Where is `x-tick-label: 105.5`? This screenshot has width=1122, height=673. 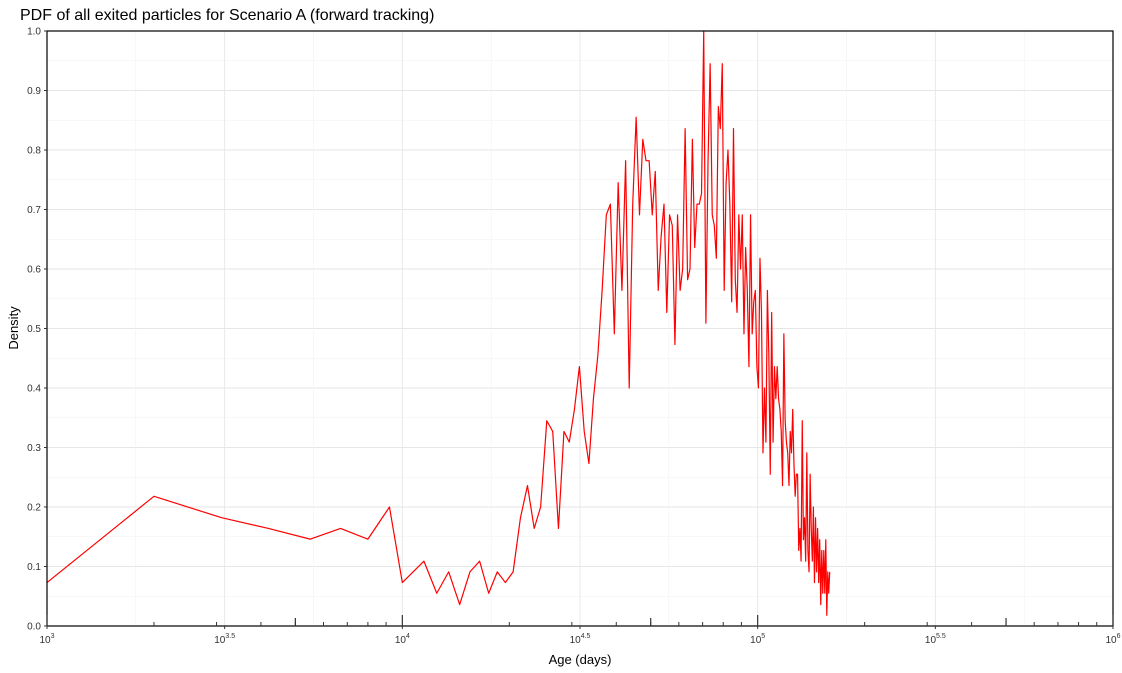 x-tick-label: 105.5 is located at coordinates (935, 639).